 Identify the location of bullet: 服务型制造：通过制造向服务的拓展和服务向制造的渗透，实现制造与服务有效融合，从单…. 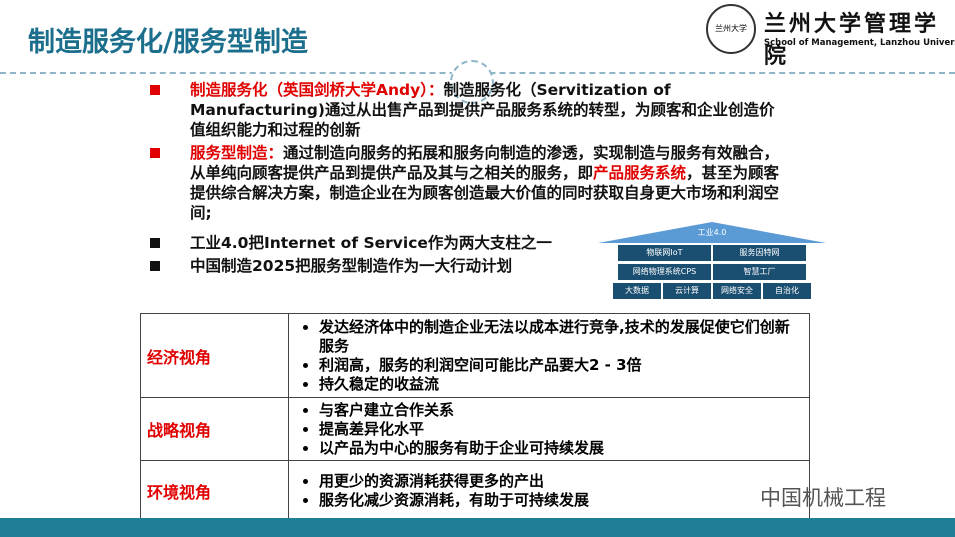
(468, 183).